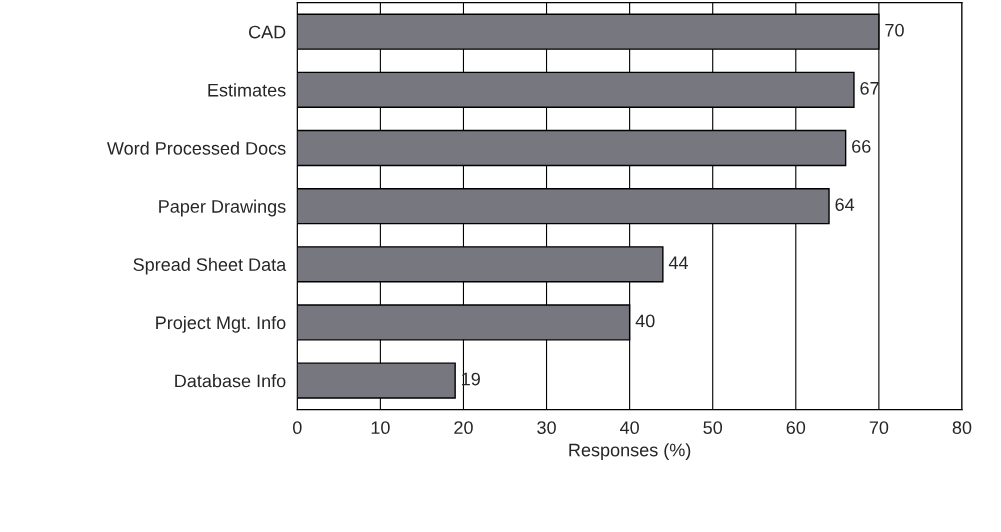 The width and height of the screenshot is (1001, 532). Describe the element at coordinates (962, 428) in the screenshot. I see `x-tick-label: 80` at that location.